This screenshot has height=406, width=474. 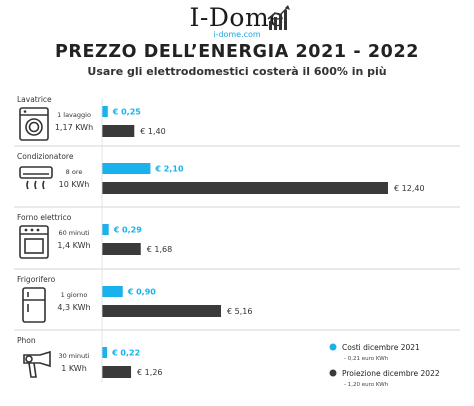 What do you see at coordinates (34, 305) in the screenshot?
I see `fridge-icon` at bounding box center [34, 305].